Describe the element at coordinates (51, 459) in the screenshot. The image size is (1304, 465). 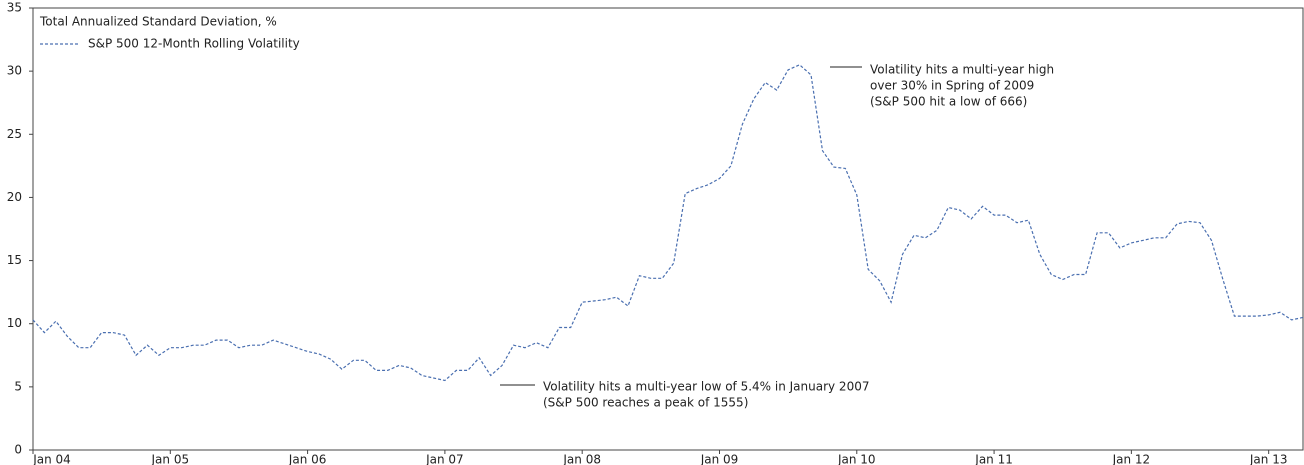
I see `x-tick-label: Jan 04` at that location.